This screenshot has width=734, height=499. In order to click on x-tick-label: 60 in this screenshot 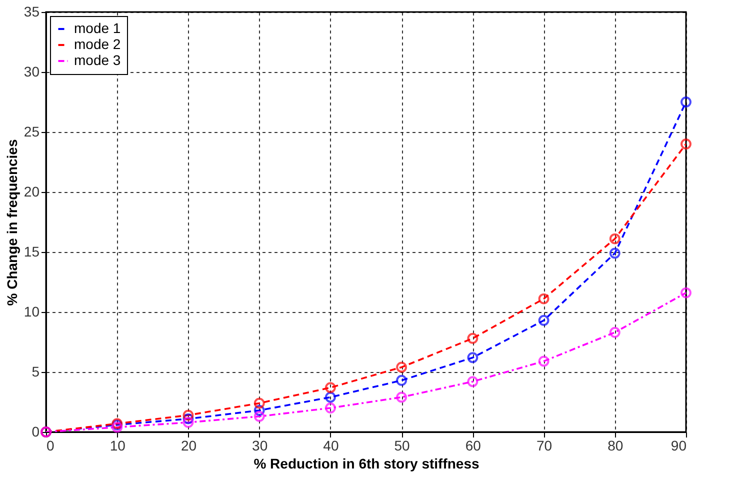, I will do `click(473, 446)`.